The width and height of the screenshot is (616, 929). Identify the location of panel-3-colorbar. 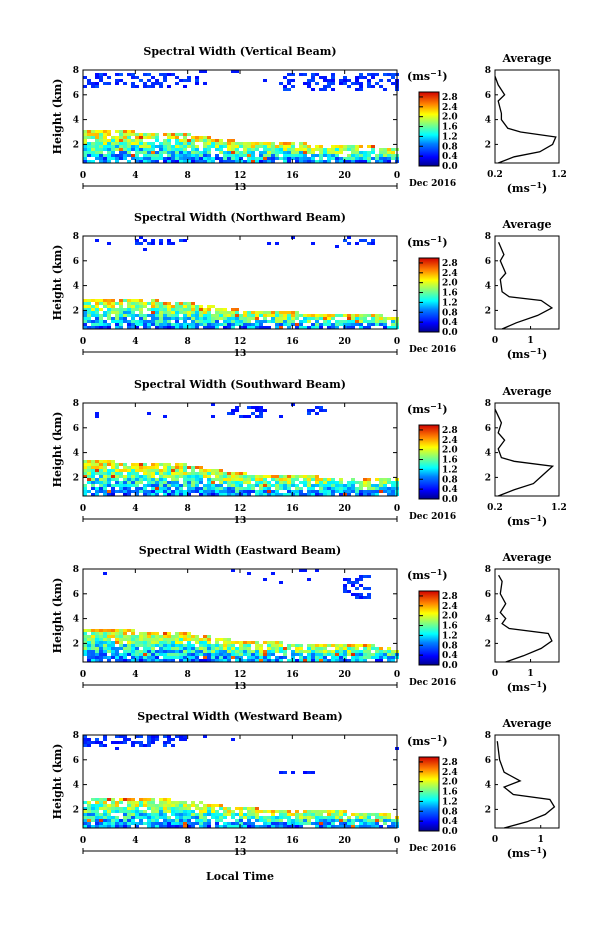
(429, 628).